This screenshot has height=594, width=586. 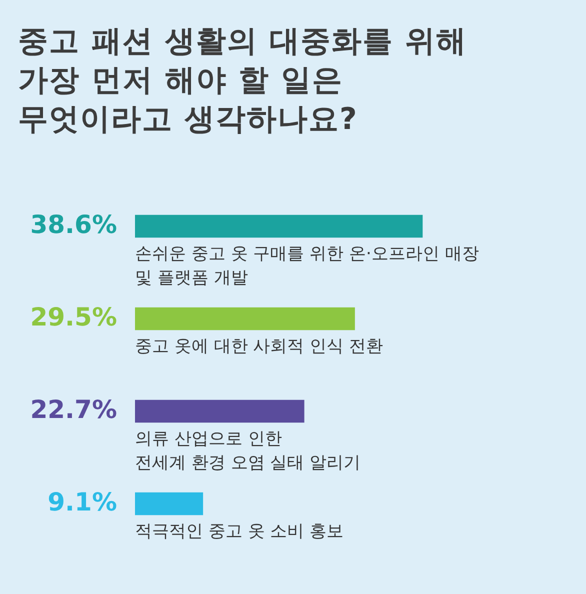 What do you see at coordinates (73, 317) in the screenshot?
I see `data-label: 29.5%` at bounding box center [73, 317].